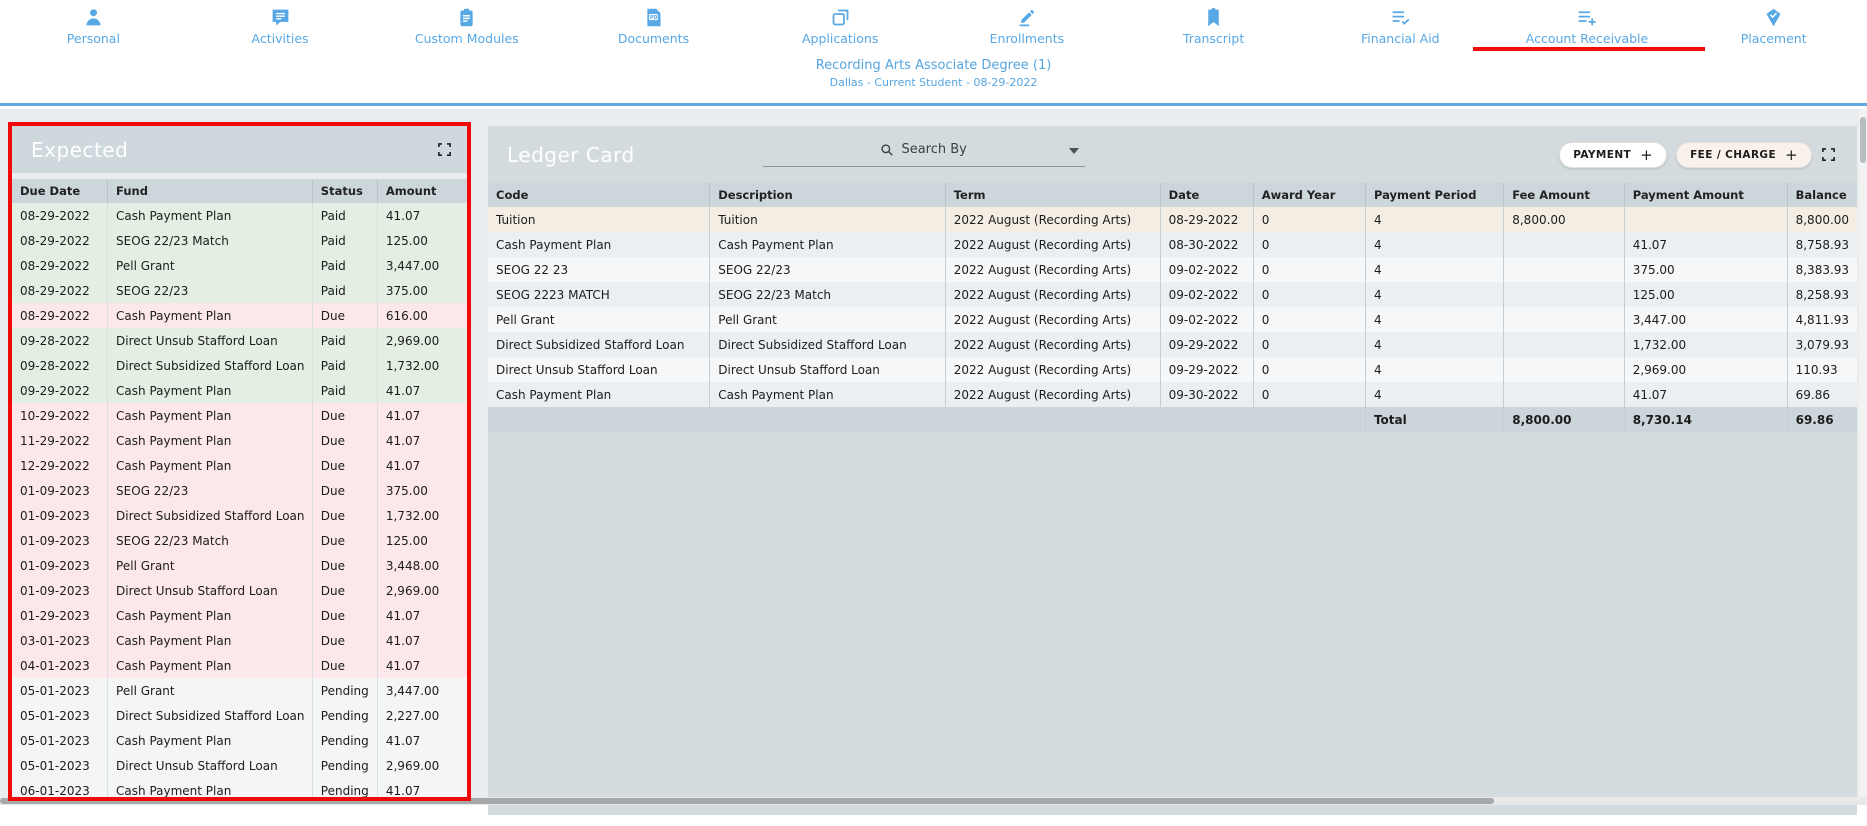 This screenshot has width=1867, height=826. What do you see at coordinates (210, 191) in the screenshot?
I see `column-header-fund: Fund` at bounding box center [210, 191].